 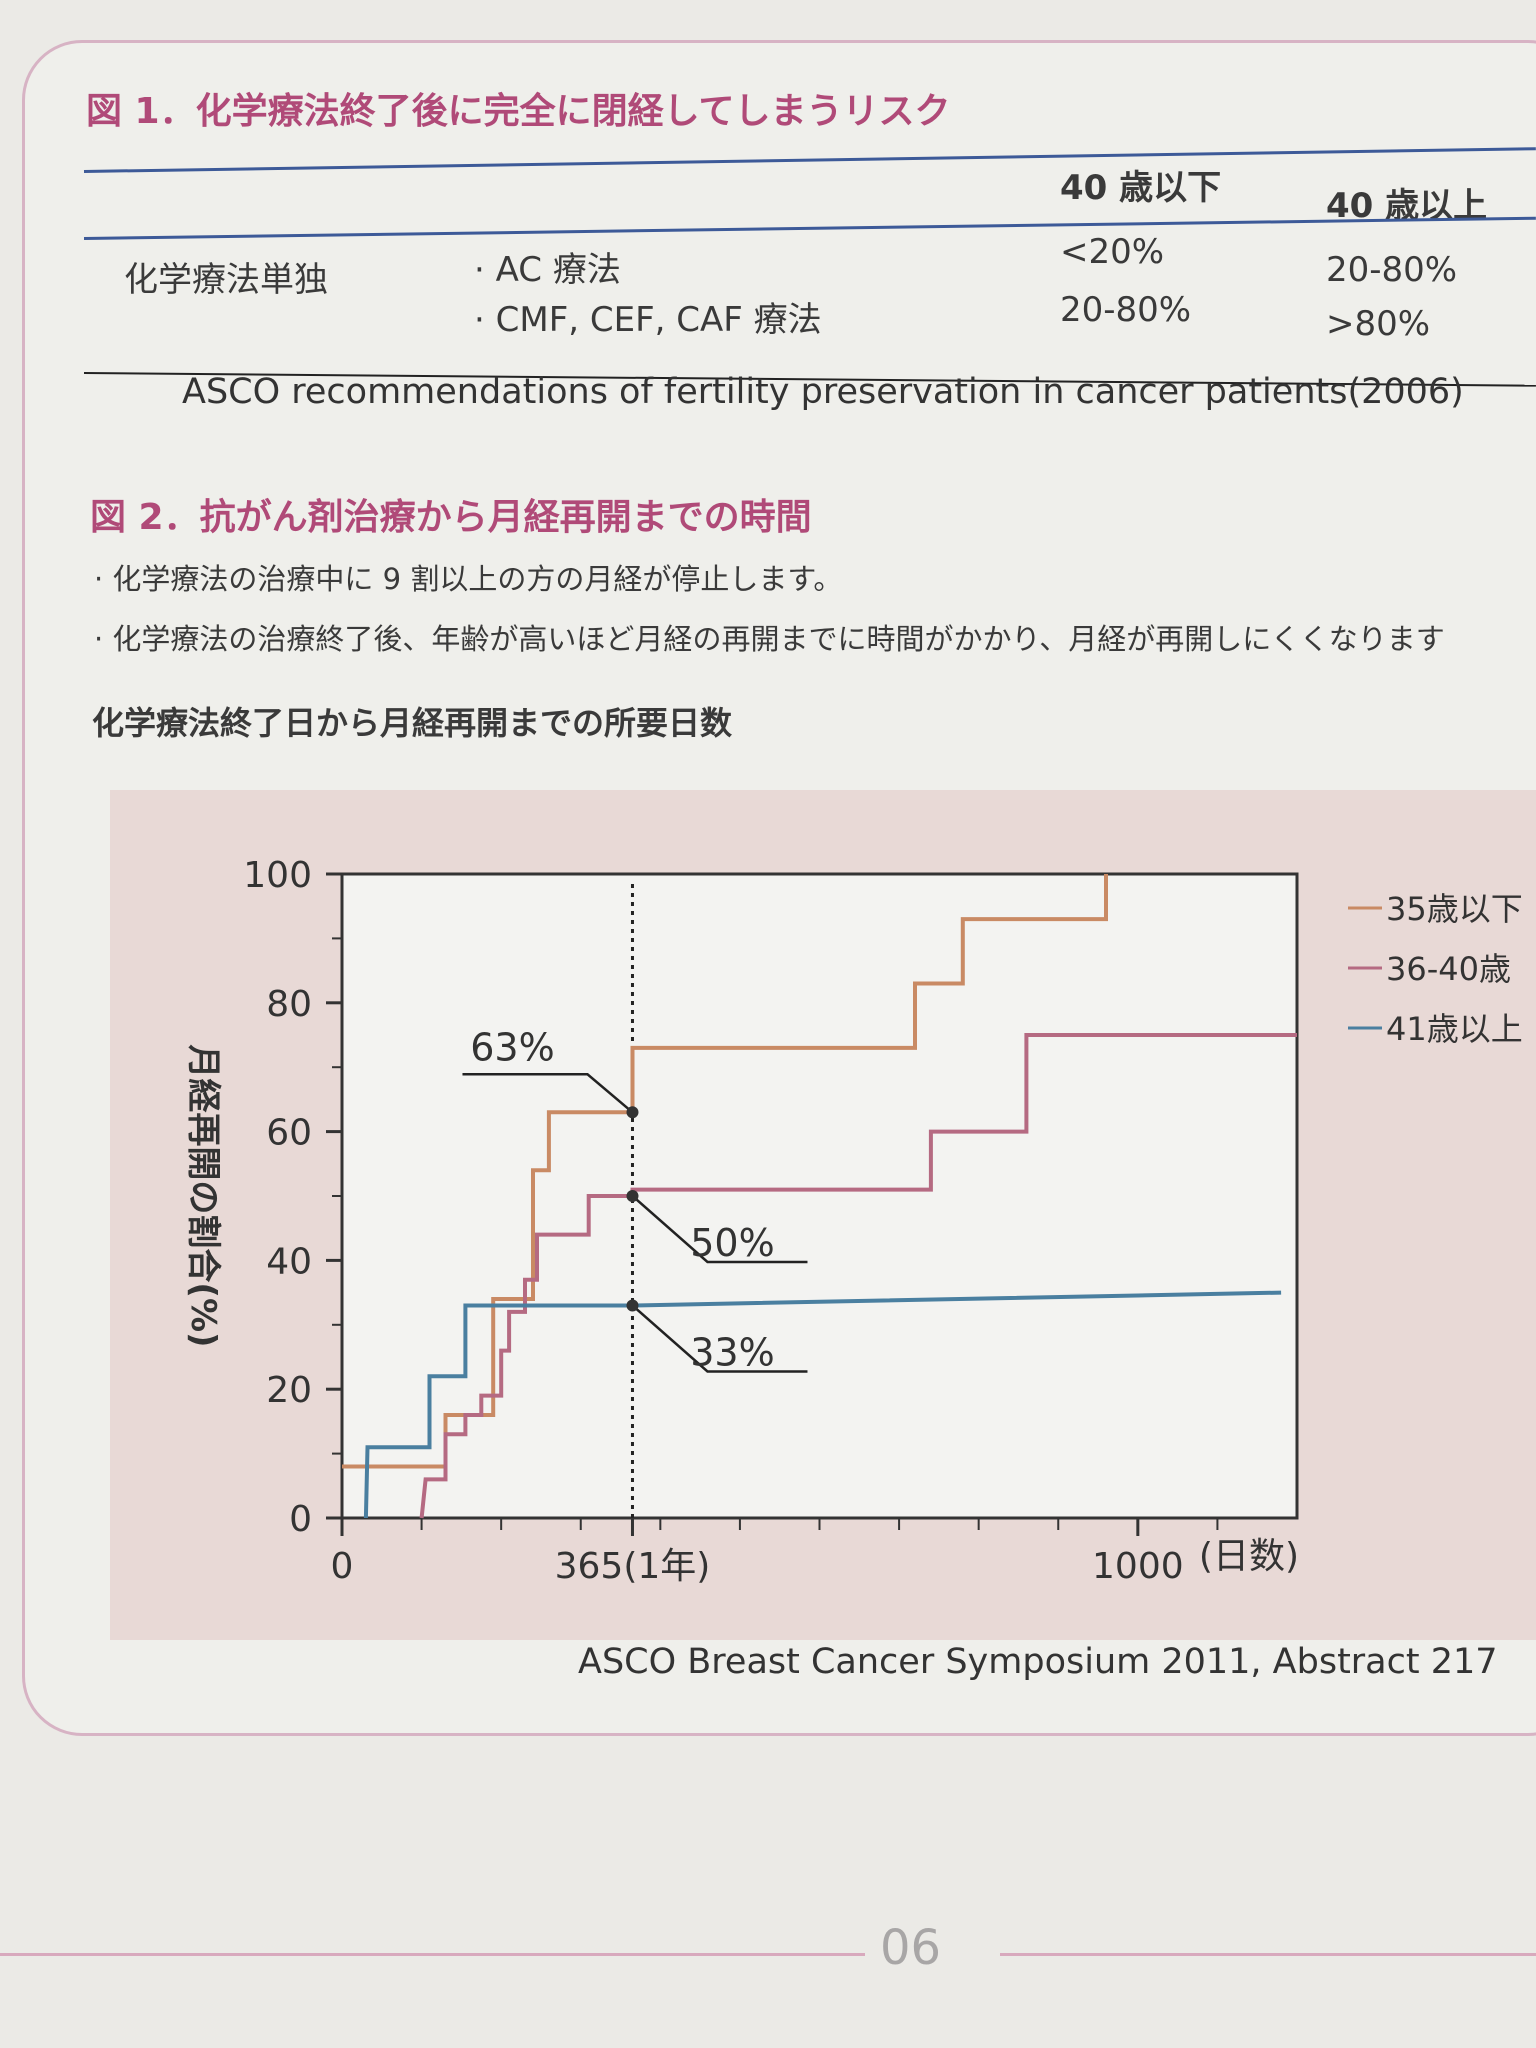 What do you see at coordinates (226, 280) in the screenshot?
I see `row-label: 化学療法単独` at bounding box center [226, 280].